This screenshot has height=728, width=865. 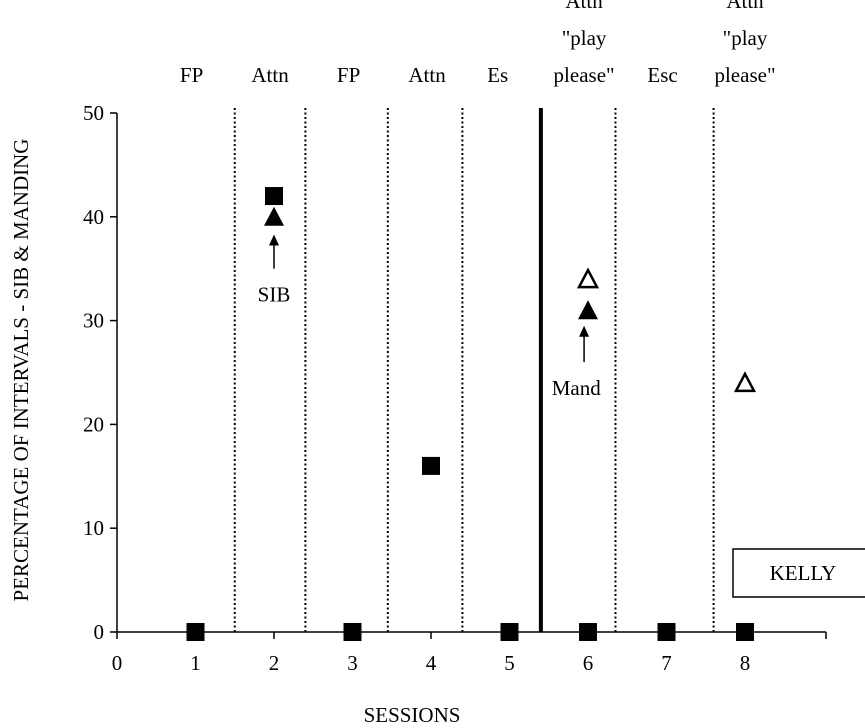 I want to click on x-tick-label: 6, so click(x=588, y=663).